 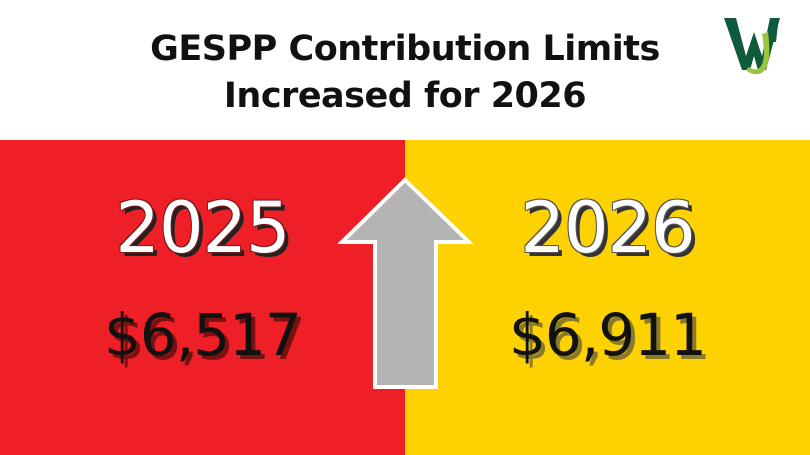 I want to click on title-line-2: Increased for 2026, so click(x=405, y=96).